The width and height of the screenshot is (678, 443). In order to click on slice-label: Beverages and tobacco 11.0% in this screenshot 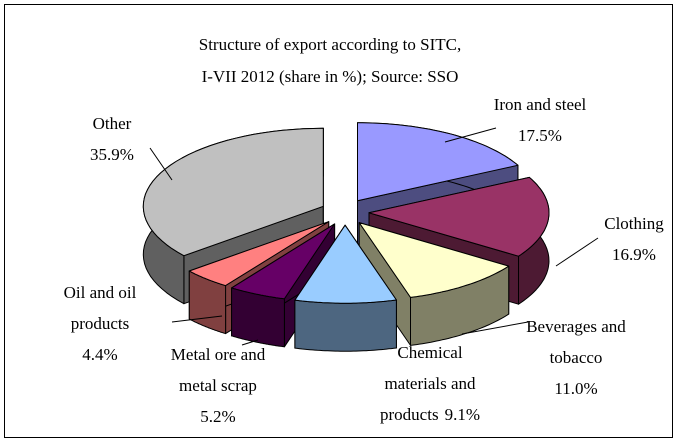, I will do `click(576, 357)`.